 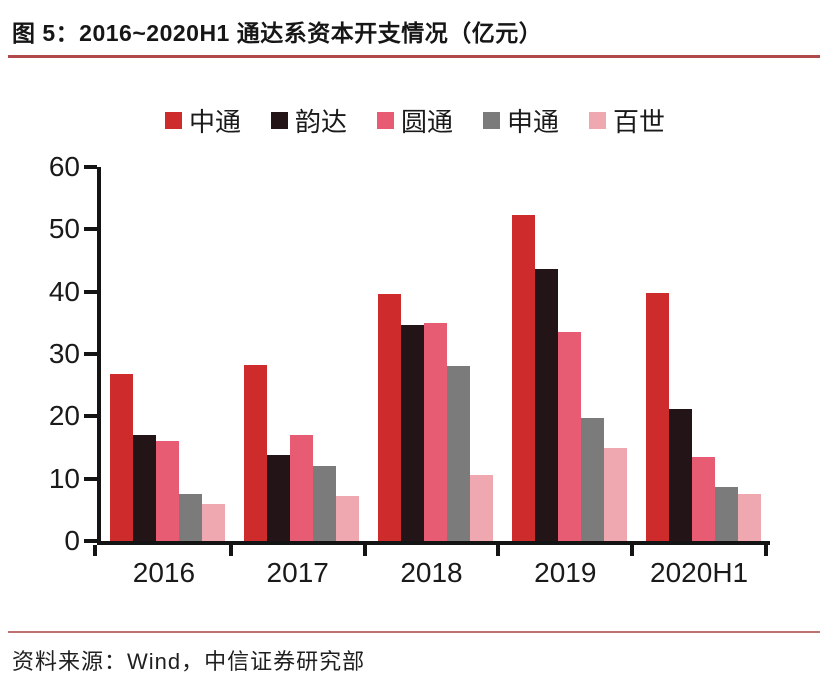 I want to click on legend-item: 百世, so click(x=627, y=120).